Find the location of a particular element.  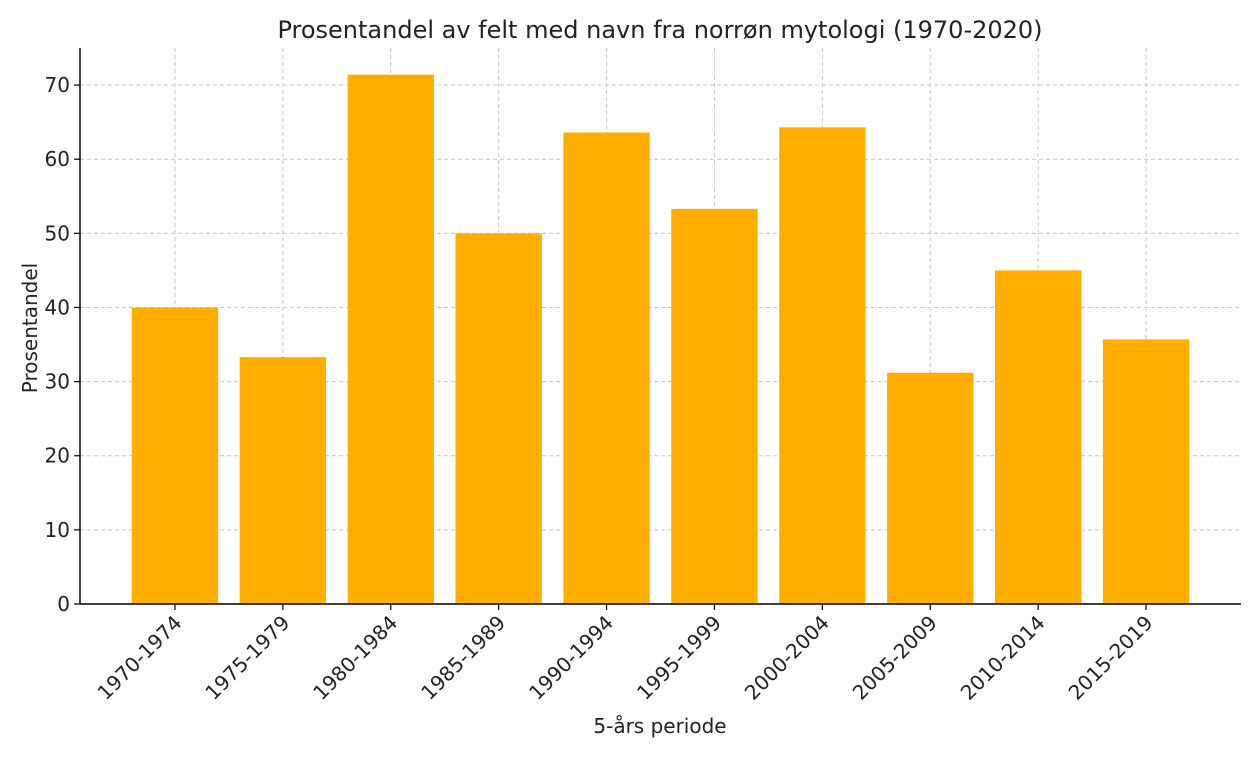

bar-2005-2009 is located at coordinates (930, 488).